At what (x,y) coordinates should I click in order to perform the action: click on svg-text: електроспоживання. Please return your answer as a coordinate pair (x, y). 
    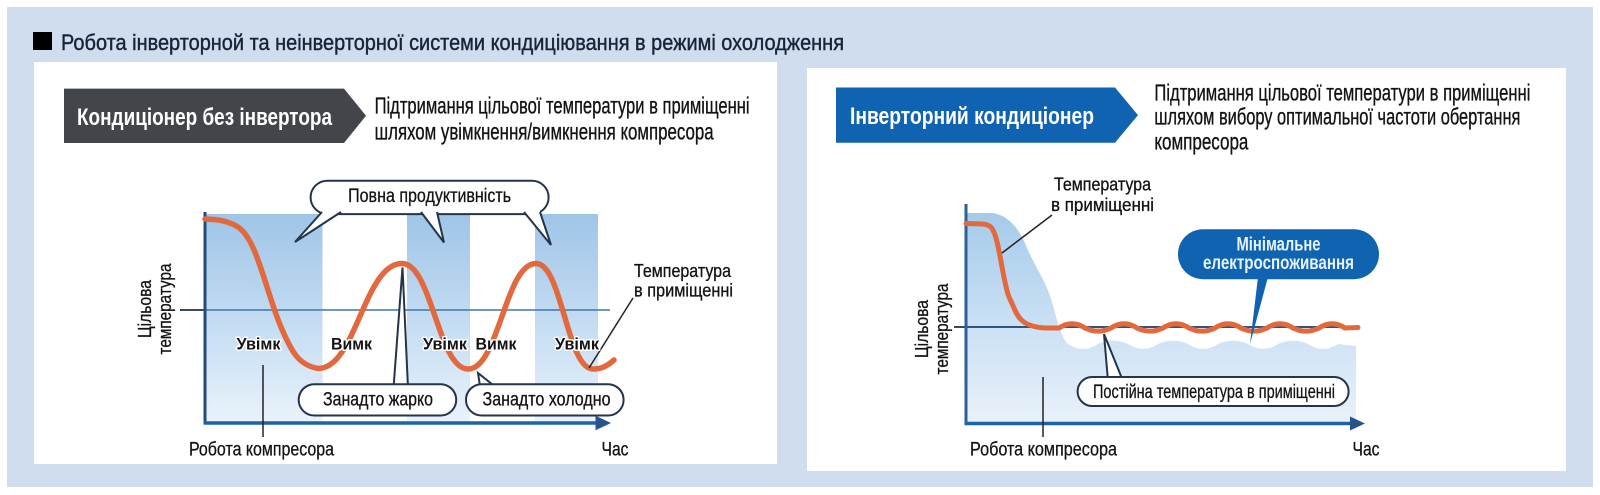
    Looking at the image, I should click on (1278, 263).